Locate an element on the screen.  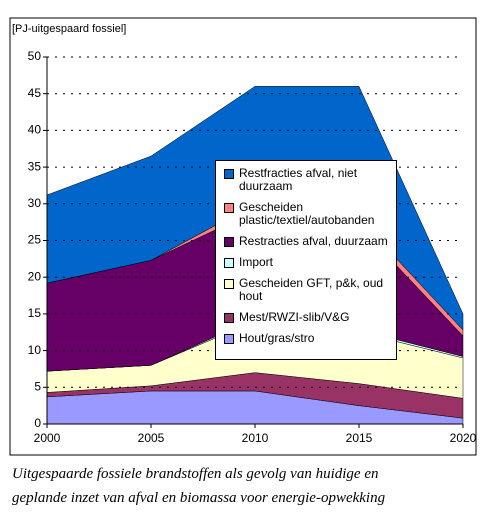
legend-label: Import is located at coordinates (256, 262).